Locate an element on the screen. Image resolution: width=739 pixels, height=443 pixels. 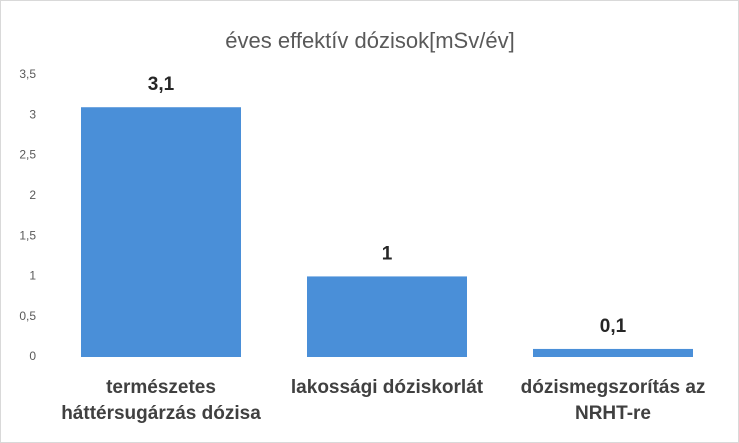
y-tick-label: 2 is located at coordinates (32, 195).